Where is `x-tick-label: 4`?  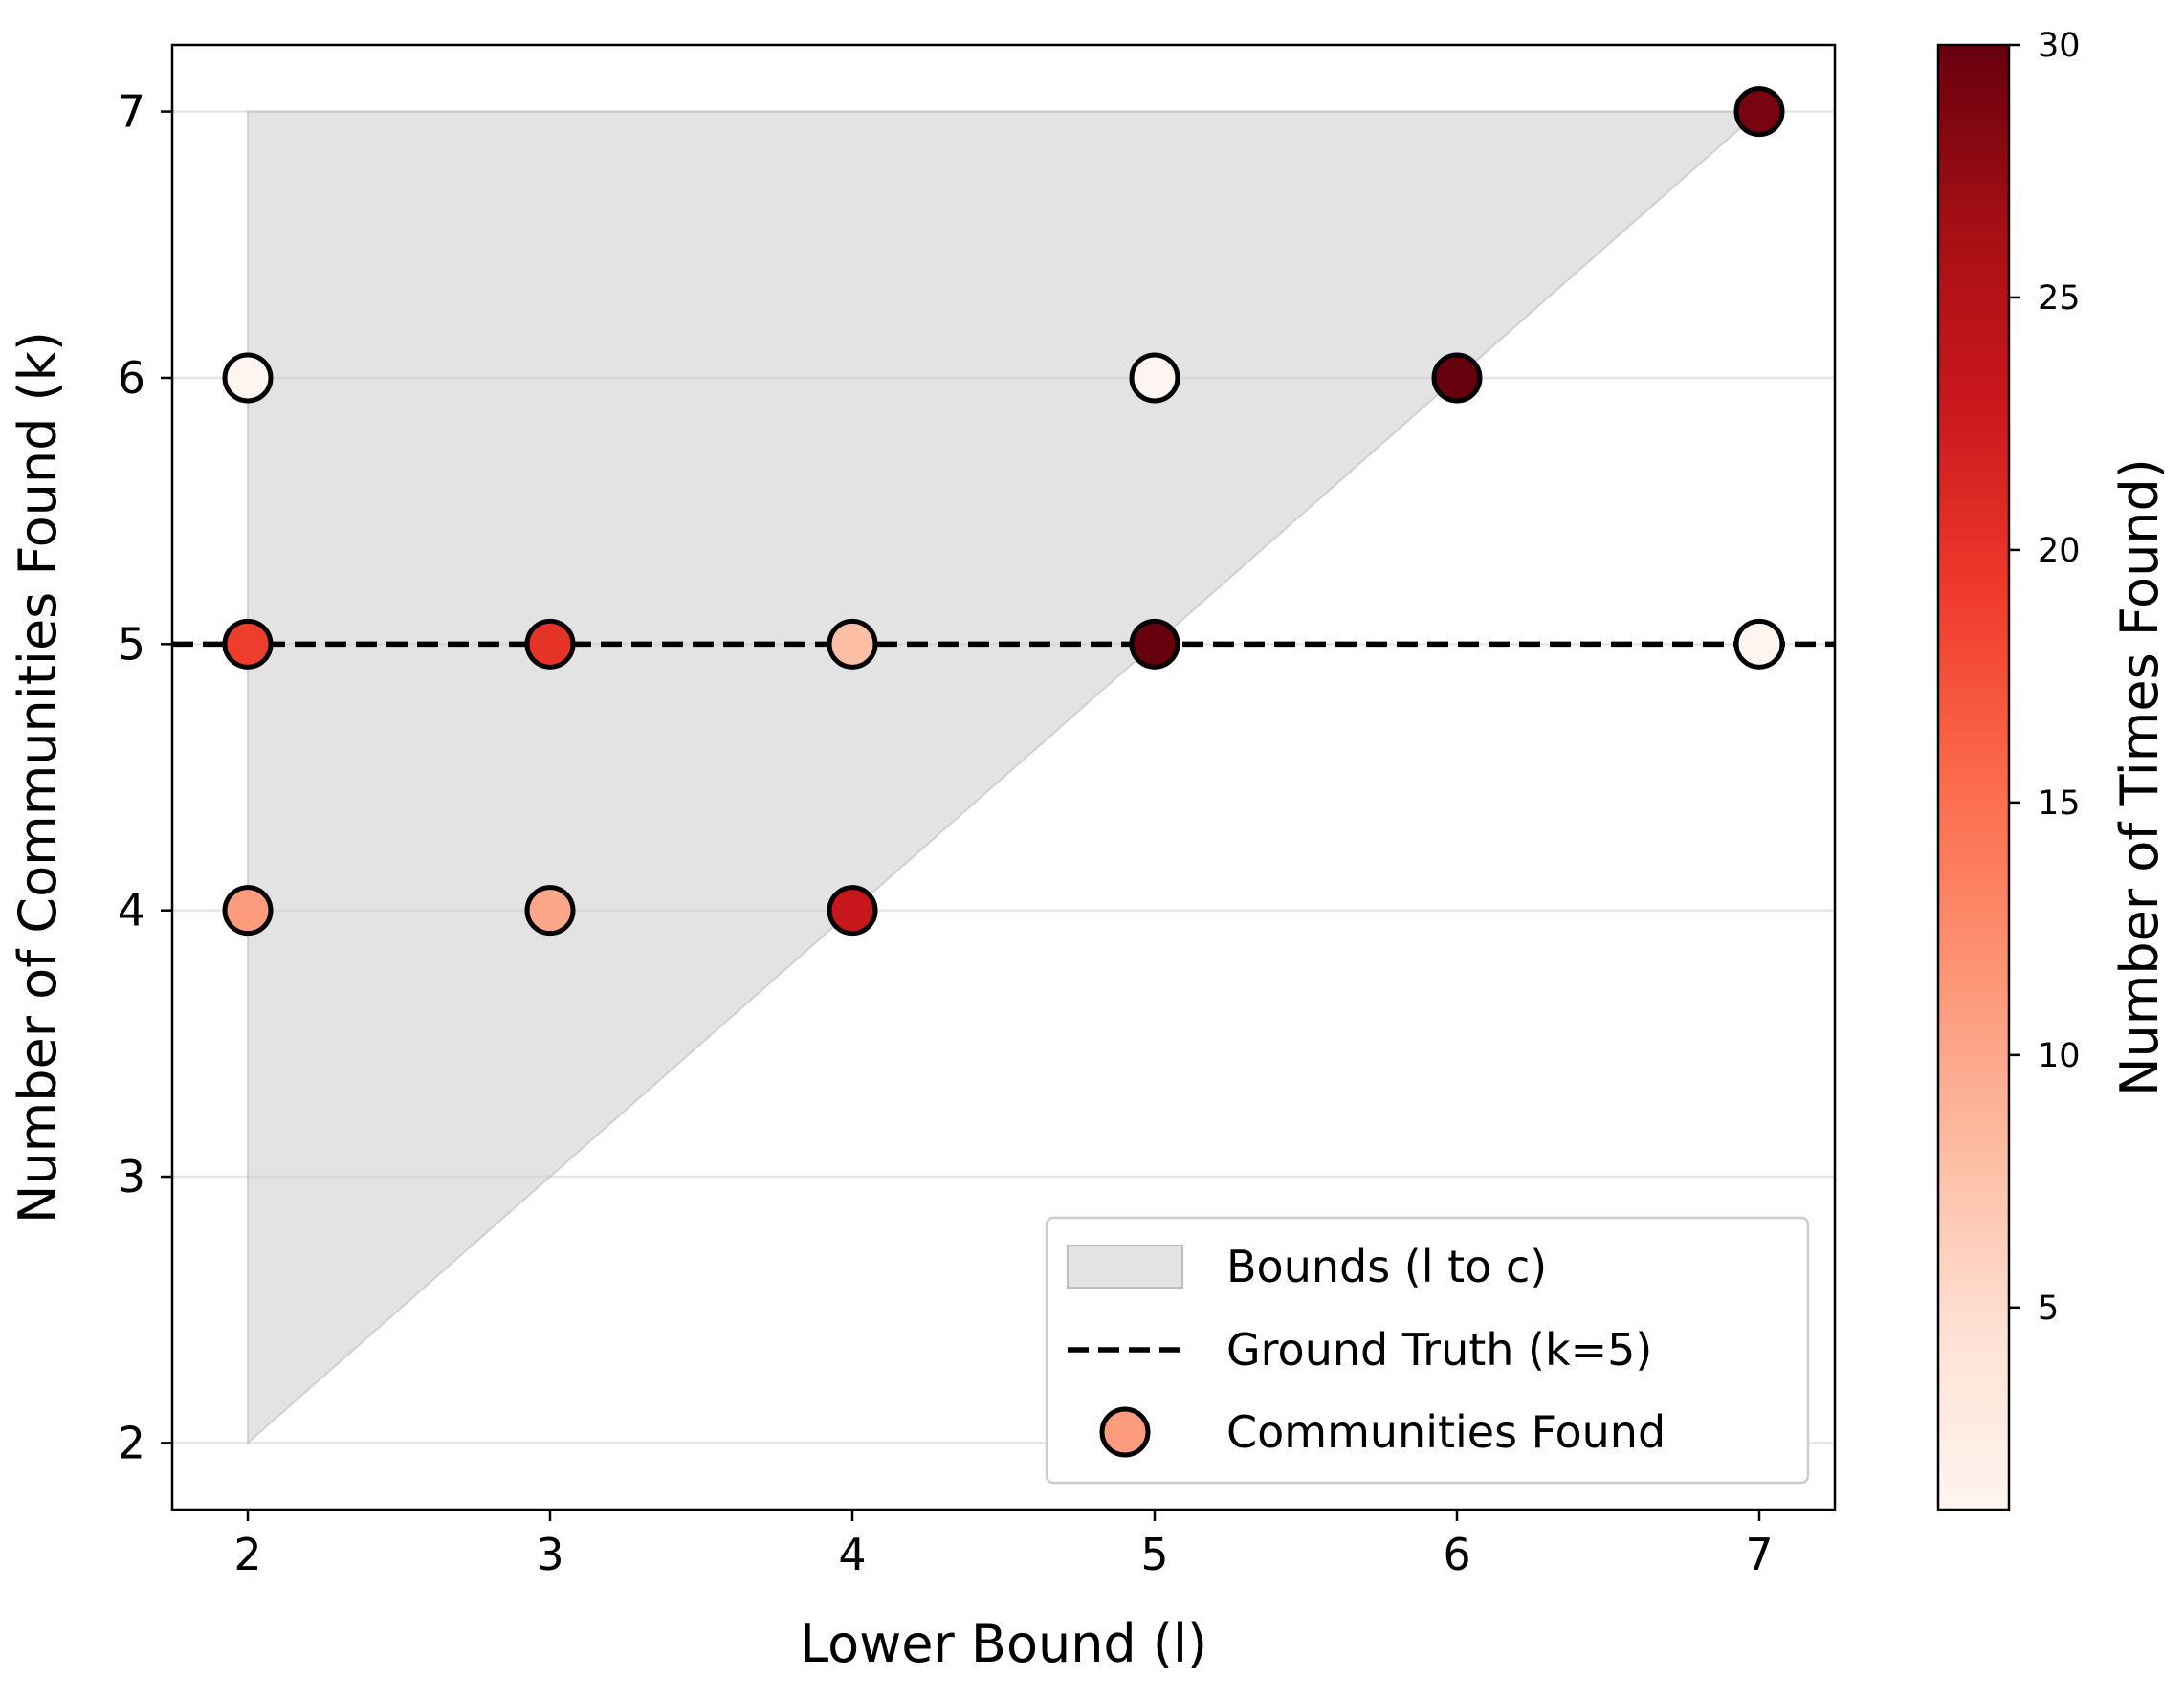
x-tick-label: 4 is located at coordinates (852, 1554).